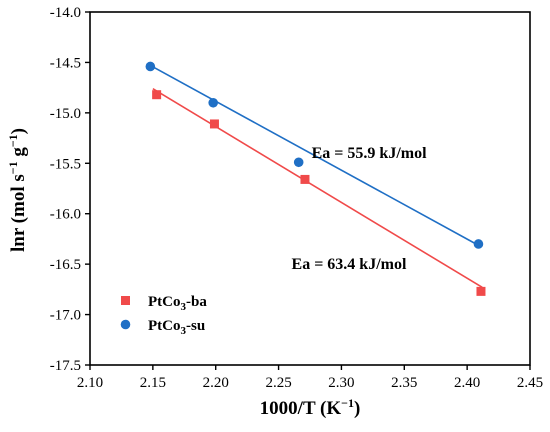 This screenshot has height=432, width=550. I want to click on legend-marker-ptco3-ba, so click(125, 300).